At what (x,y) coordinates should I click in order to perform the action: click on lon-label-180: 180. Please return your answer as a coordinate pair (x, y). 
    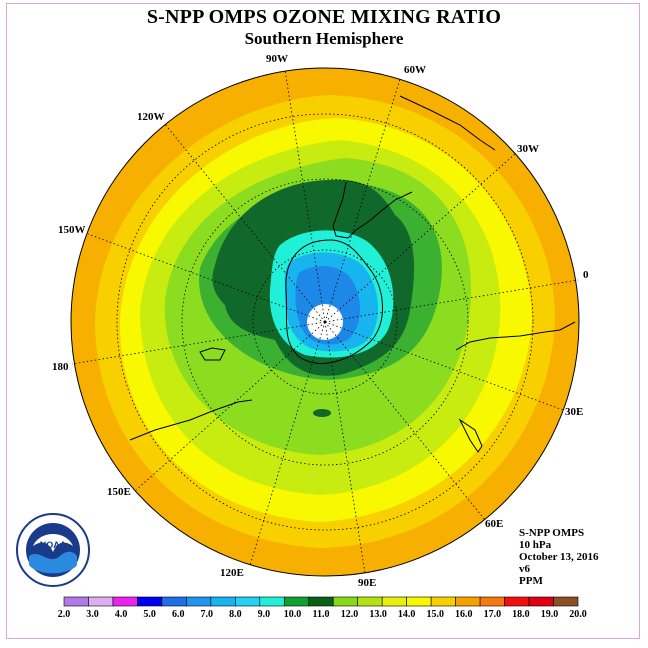
    Looking at the image, I should click on (60, 367).